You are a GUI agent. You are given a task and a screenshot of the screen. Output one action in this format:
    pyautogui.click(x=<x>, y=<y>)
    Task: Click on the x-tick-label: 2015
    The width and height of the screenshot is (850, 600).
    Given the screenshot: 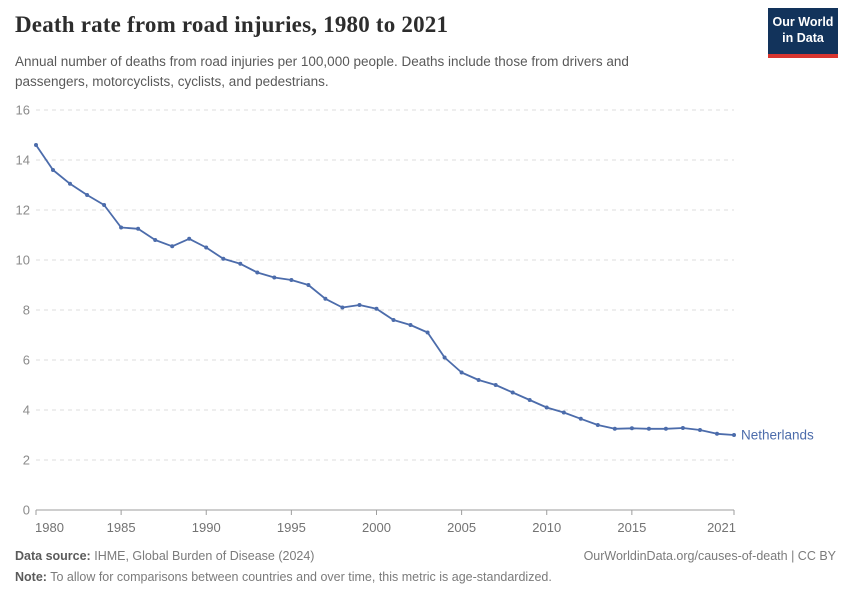 What is the action you would take?
    pyautogui.click(x=631, y=527)
    